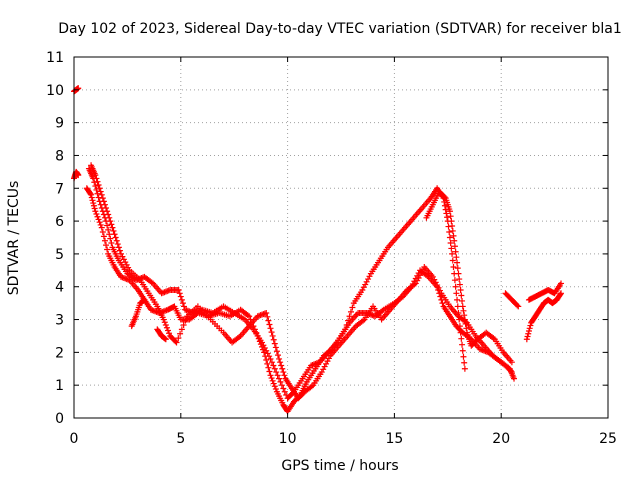 This screenshot has width=640, height=480. What do you see at coordinates (55, 91) in the screenshot?
I see `y-tick-label: 10` at bounding box center [55, 91].